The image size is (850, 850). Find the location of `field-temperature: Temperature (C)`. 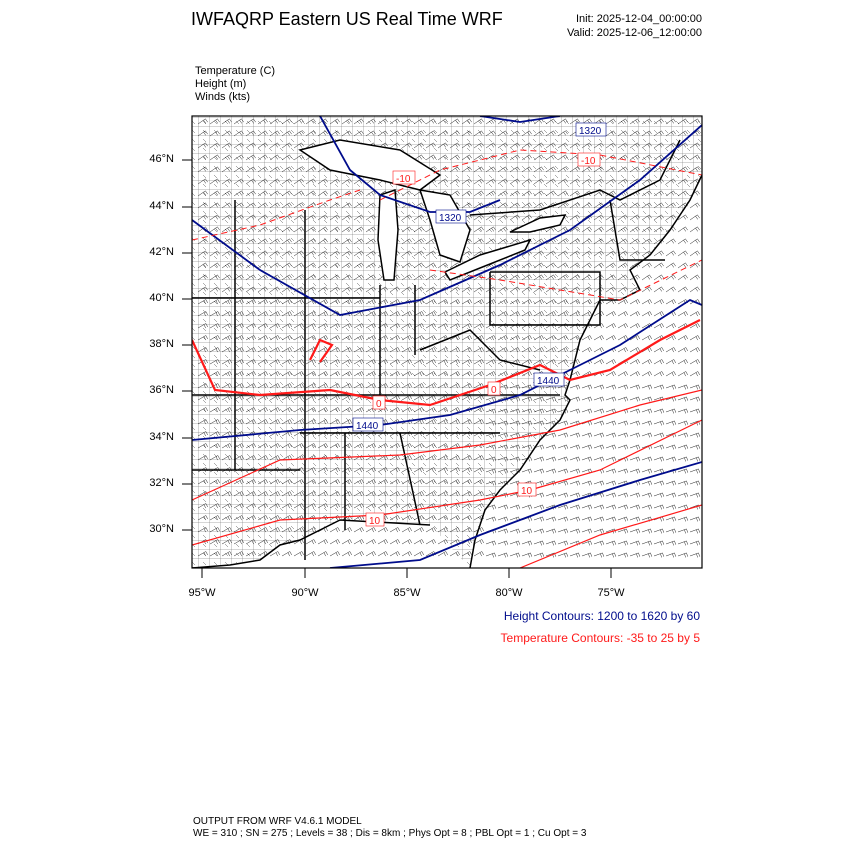

field-temperature: Temperature (C) is located at coordinates (235, 71).